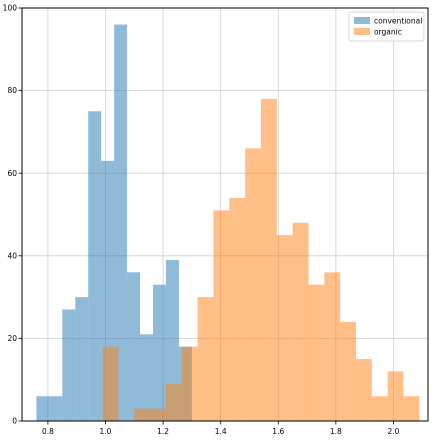 The image size is (437, 447). I want to click on x-tick-label-2: 1.2, so click(163, 431).